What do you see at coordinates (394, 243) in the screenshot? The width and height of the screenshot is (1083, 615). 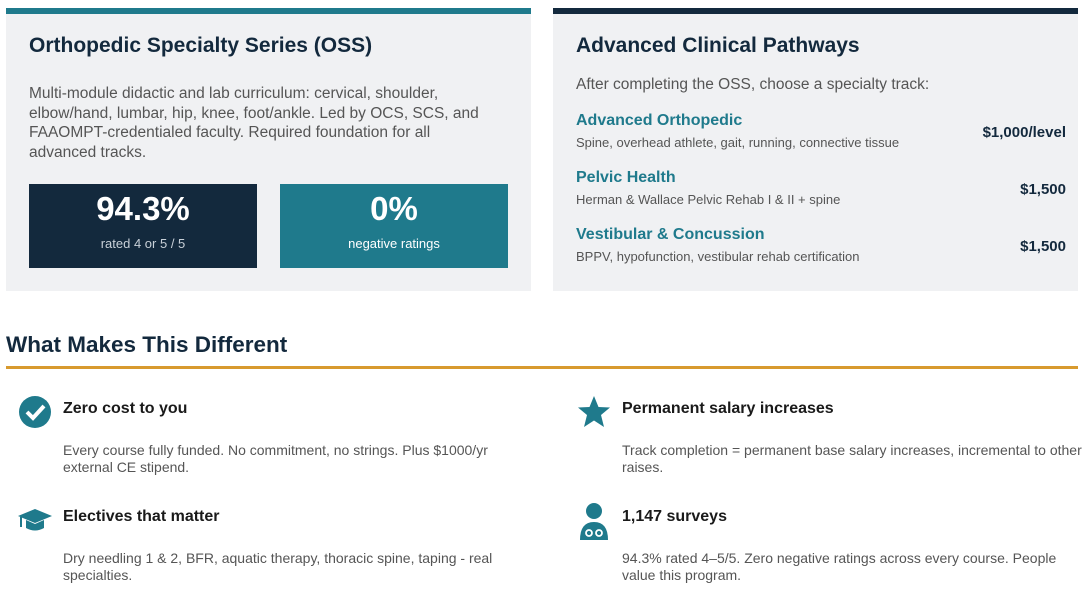 I see `stat-label: negative ratings` at bounding box center [394, 243].